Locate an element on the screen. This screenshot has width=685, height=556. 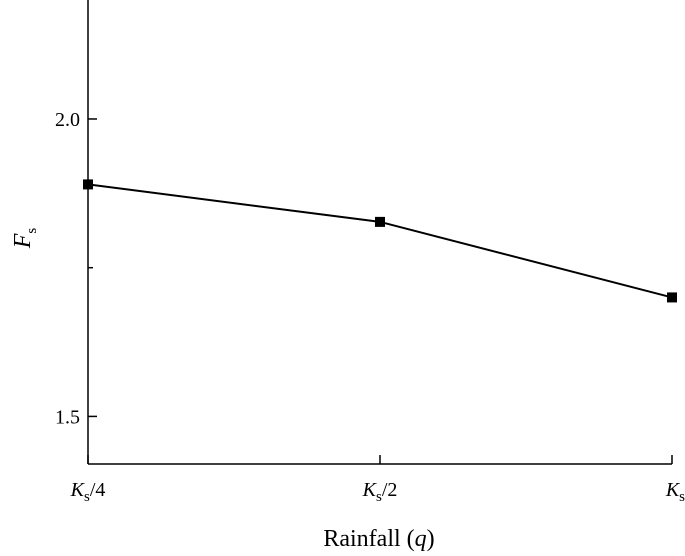
x-ticks: Ks/4 Ks/2 Ks is located at coordinates (377, 480).